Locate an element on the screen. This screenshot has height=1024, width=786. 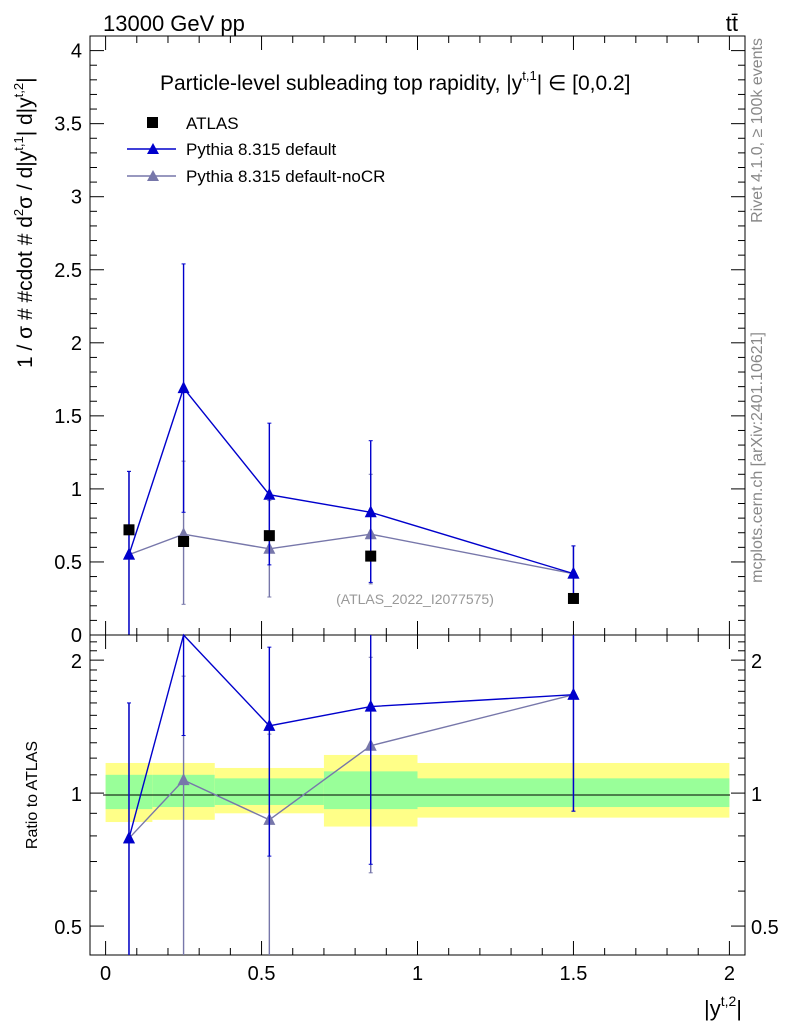
ylabel-sup3: t,2 is located at coordinates (18, 90).